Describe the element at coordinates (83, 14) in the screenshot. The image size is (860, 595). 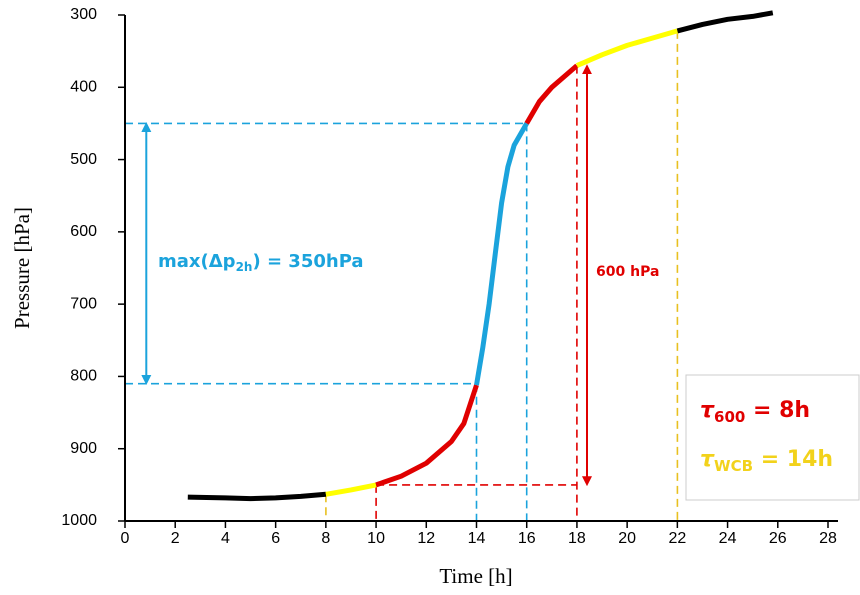
I see `y-tick-label: 300` at that location.